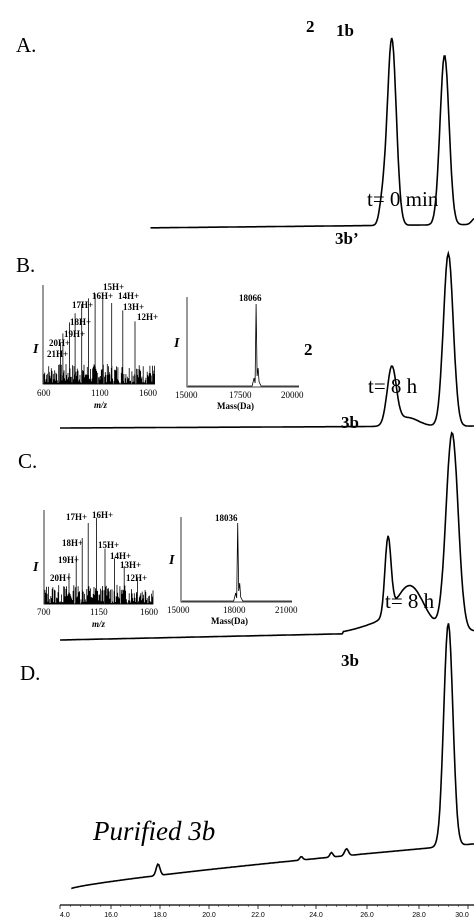 The height and width of the screenshot is (919, 474). Describe the element at coordinates (68, 560) in the screenshot. I see `panel-c-ion-label-19: 19H+` at that location.